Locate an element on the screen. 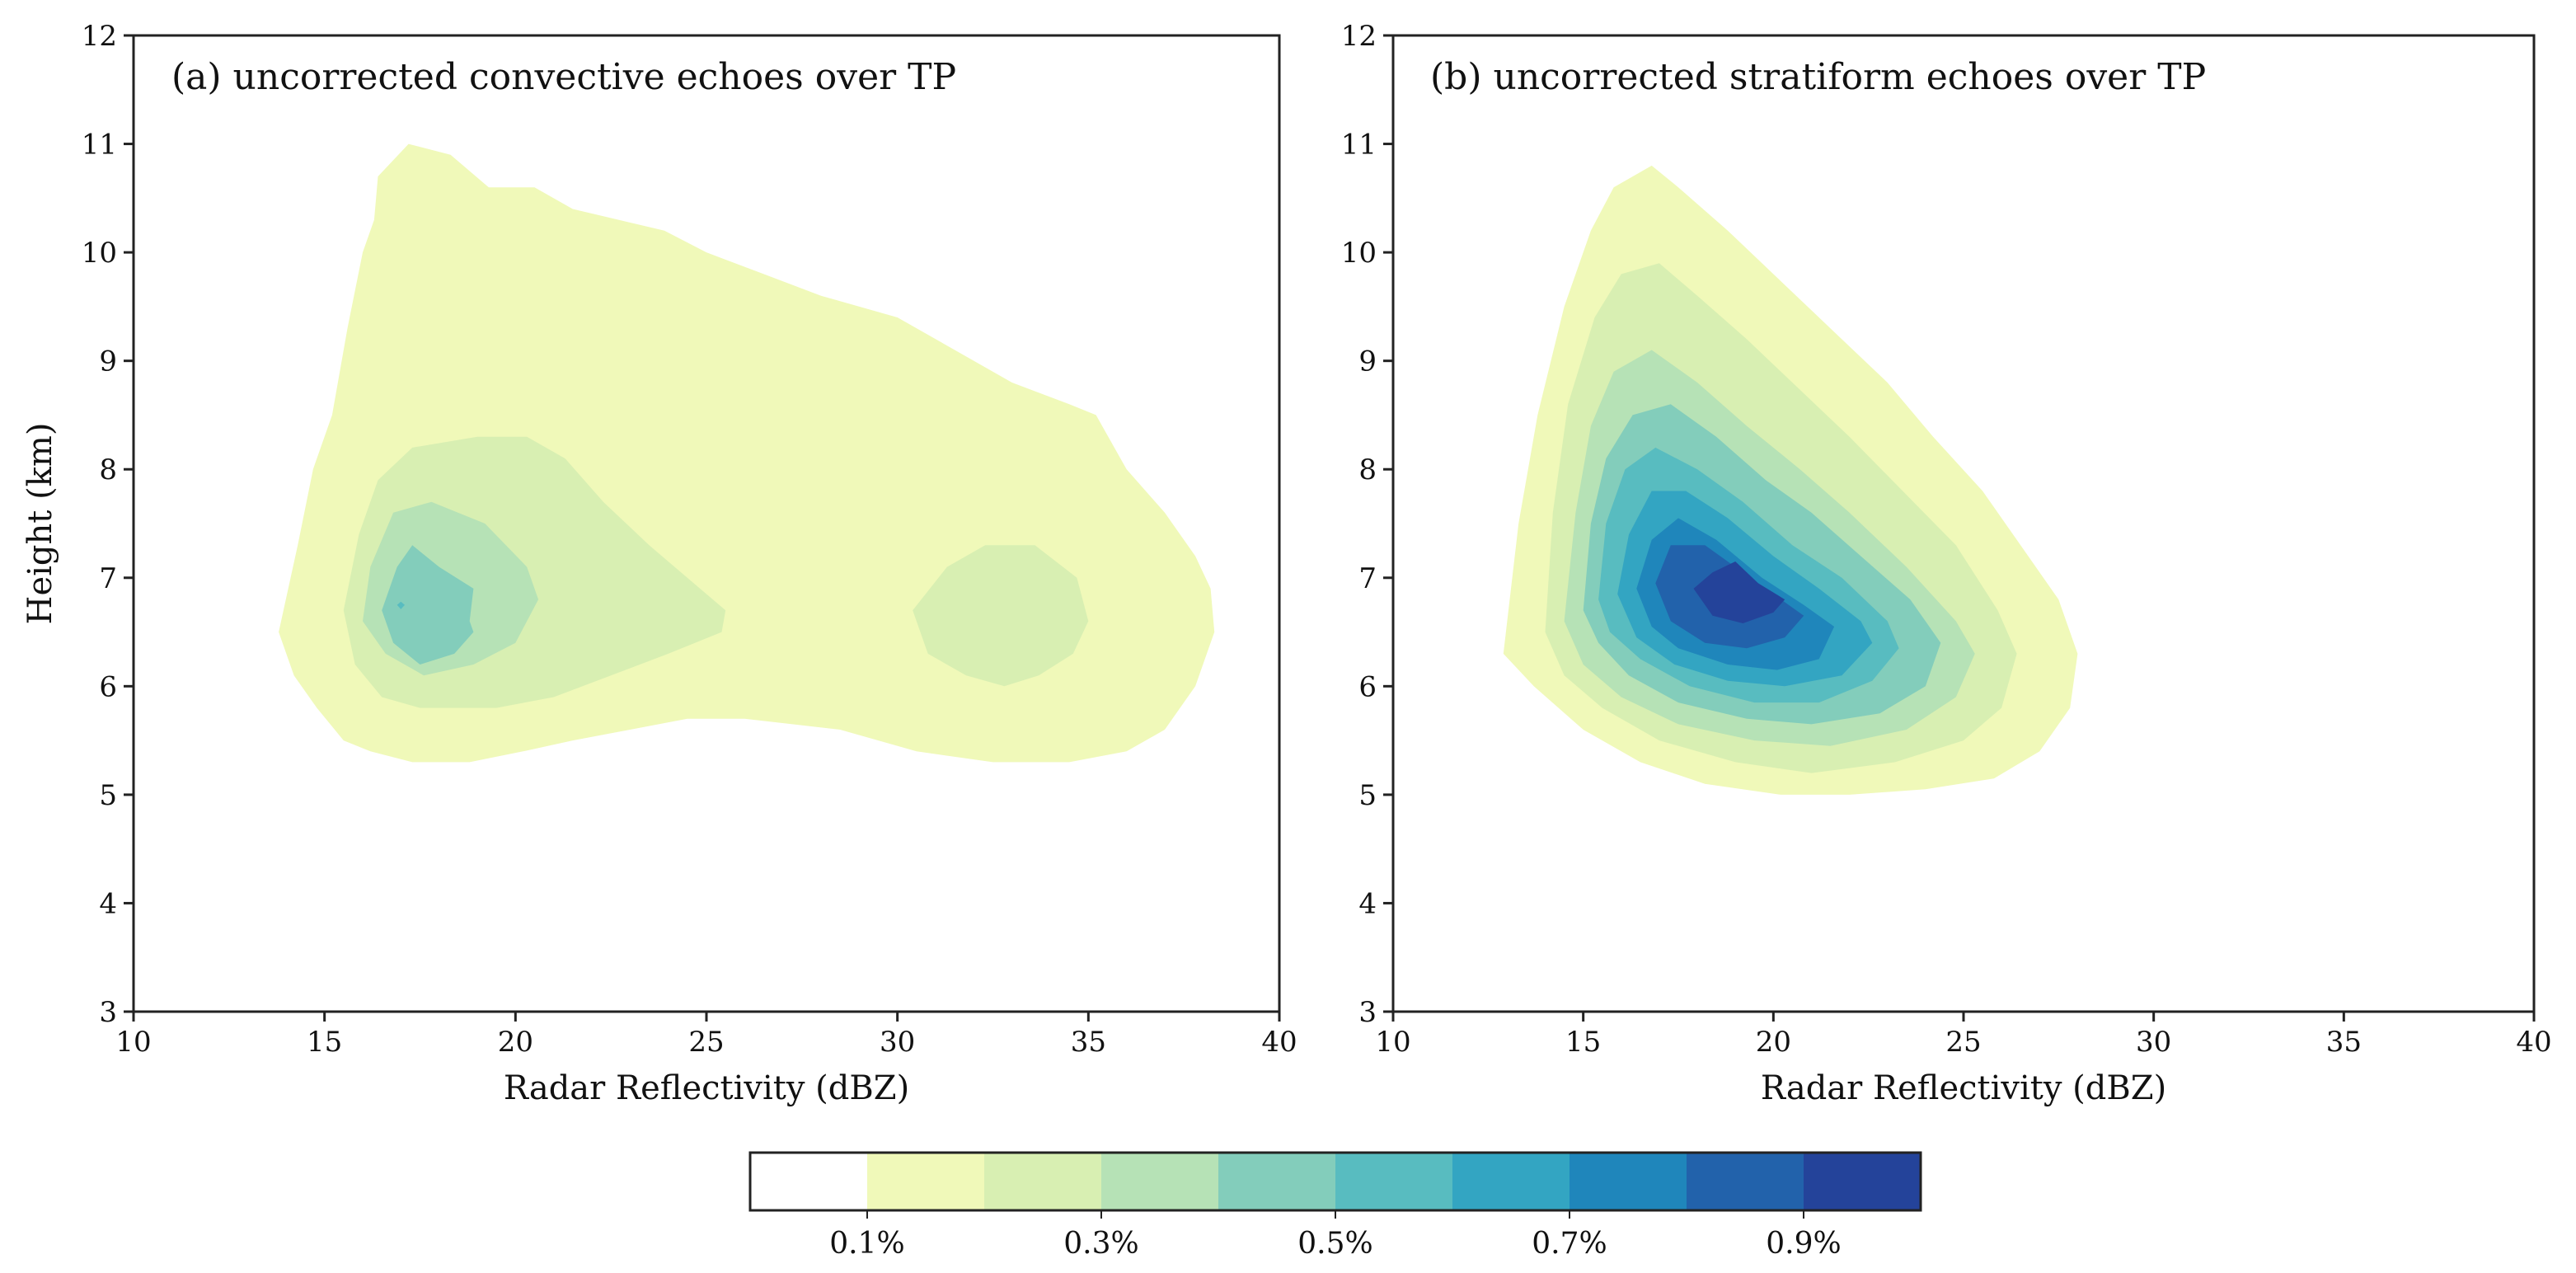 This screenshot has width=2576, height=1273. panel-a-y-tick-label: 12 is located at coordinates (100, 36).